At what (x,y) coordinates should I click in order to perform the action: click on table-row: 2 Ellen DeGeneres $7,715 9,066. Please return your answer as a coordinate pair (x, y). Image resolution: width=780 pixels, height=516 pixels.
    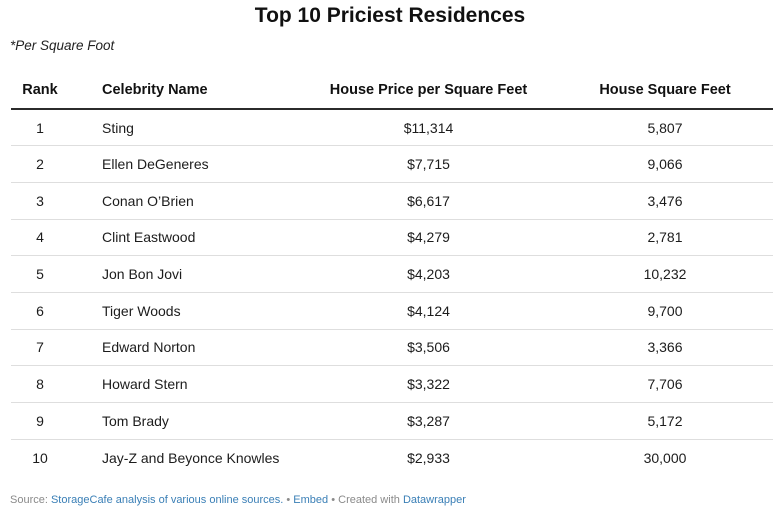
    Looking at the image, I should click on (392, 164).